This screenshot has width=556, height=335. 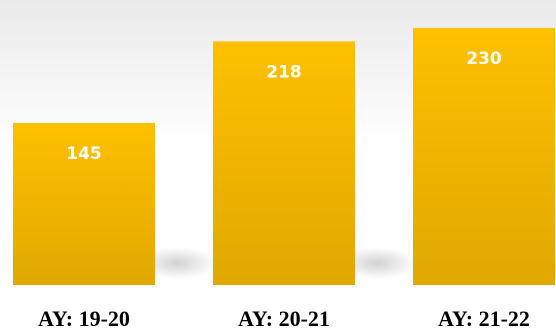 I want to click on category-label: AY: 20-21, so click(x=284, y=318).